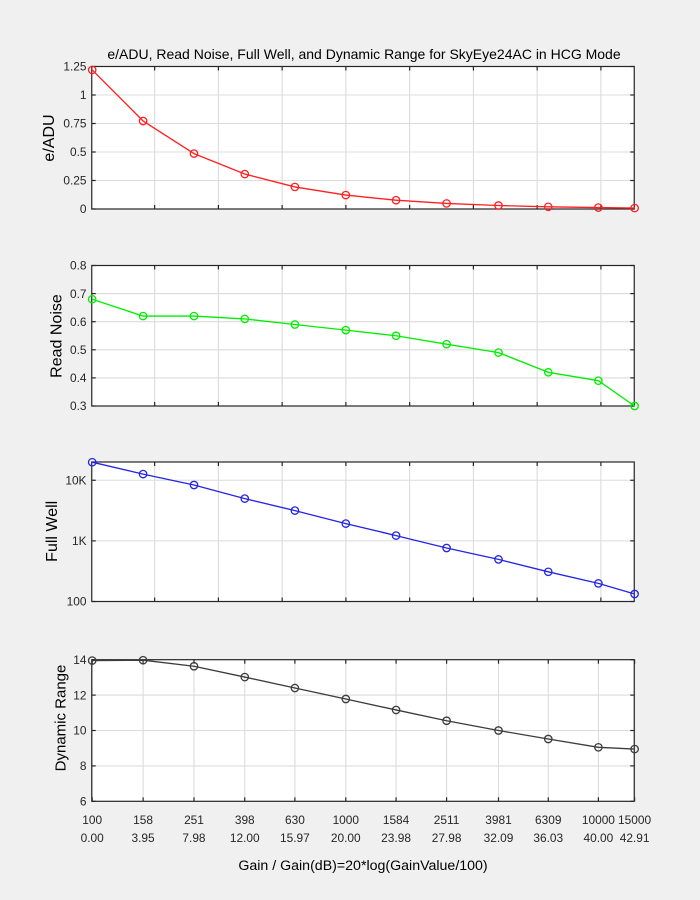  Describe the element at coordinates (75, 67) in the screenshot. I see `svg-text: 1.25` at that location.